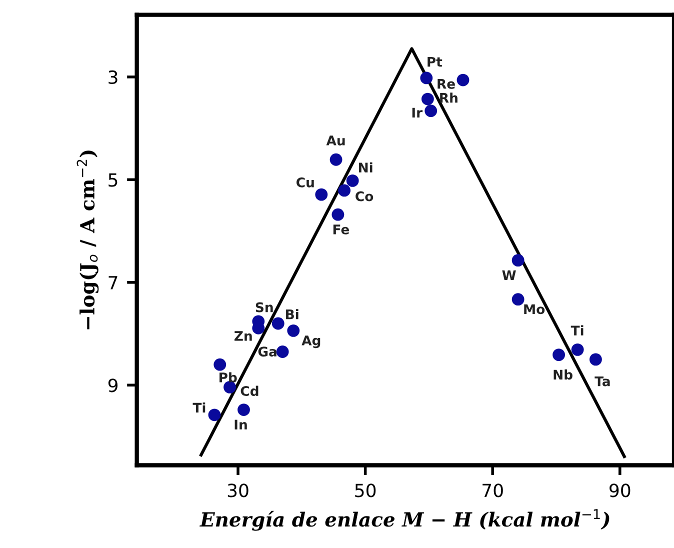 The image size is (674, 548). What do you see at coordinates (240, 425) in the screenshot?
I see `annotation: In` at bounding box center [240, 425].